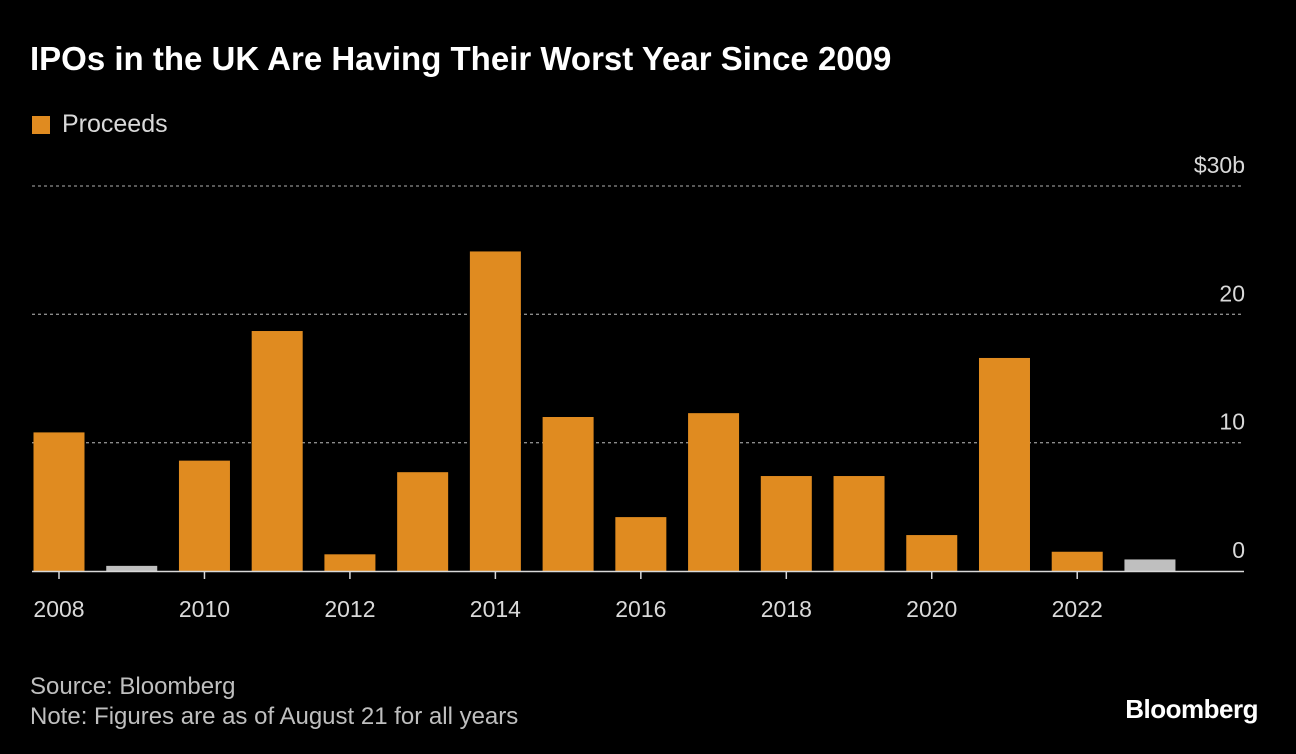  I want to click on legend: Proceeds, so click(100, 124).